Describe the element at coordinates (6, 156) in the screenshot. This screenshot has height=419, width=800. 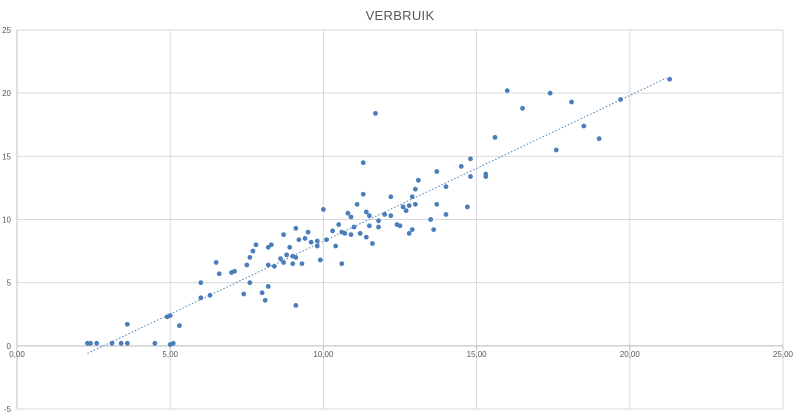
I see `y-tick-label: 15` at that location.